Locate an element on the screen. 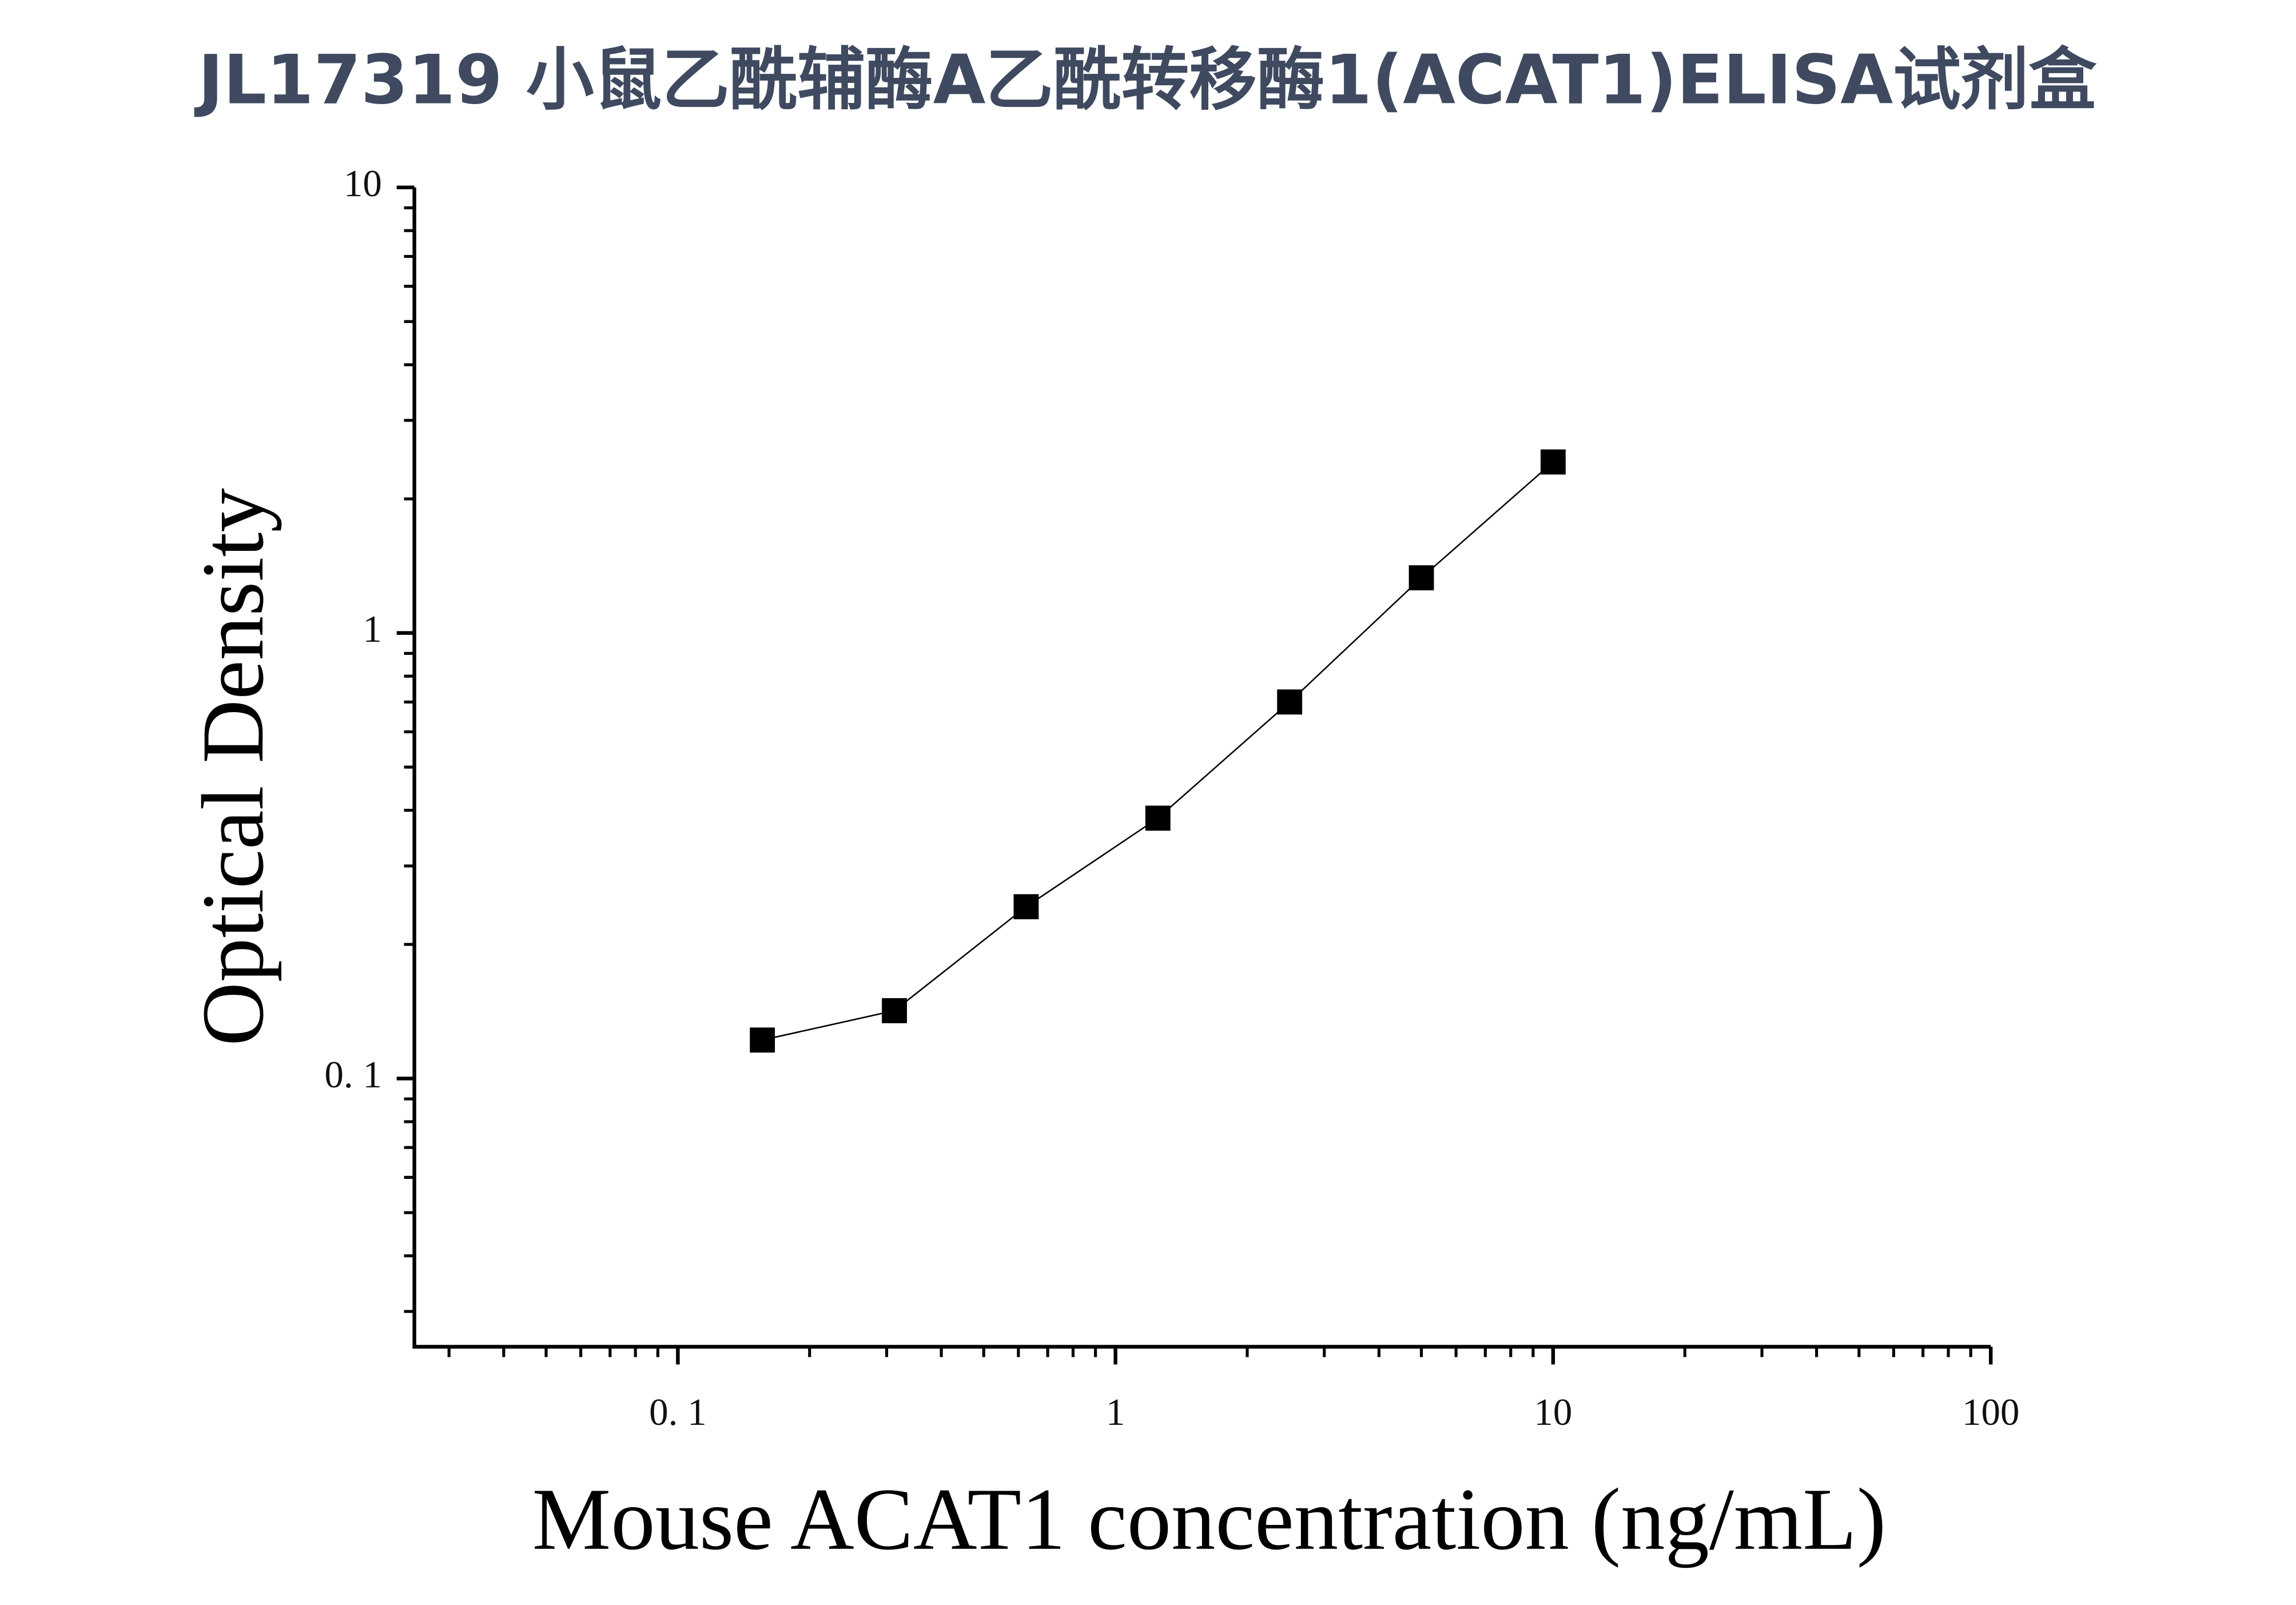 Image resolution: width=2296 pixels, height=1605 pixels. y-tick-label: 10 is located at coordinates (363, 183).